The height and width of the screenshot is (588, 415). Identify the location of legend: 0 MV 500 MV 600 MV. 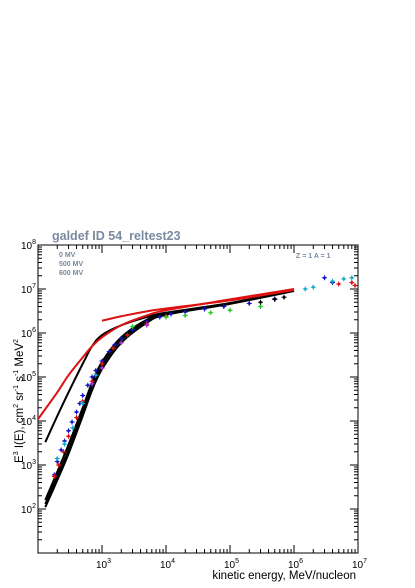
(71, 264).